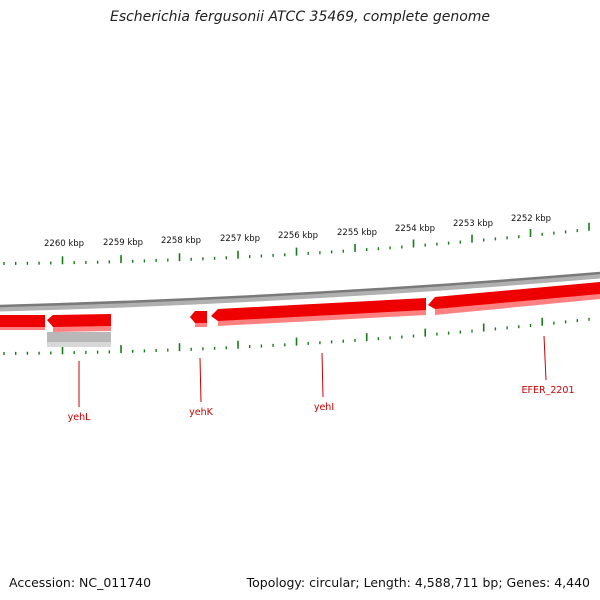 The image size is (600, 600). I want to click on gene-label: EFER_2201, so click(548, 390).